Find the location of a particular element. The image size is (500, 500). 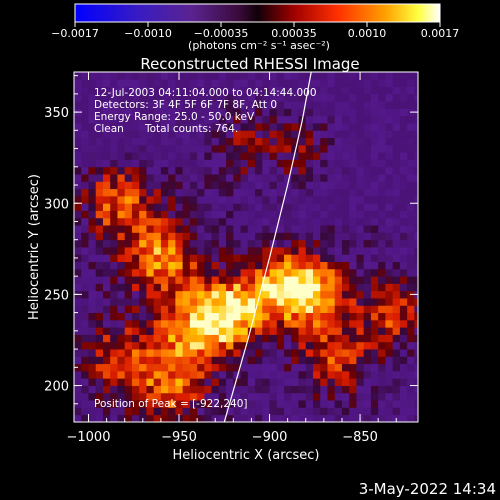

x-tick-label: −950 is located at coordinates (179, 437).